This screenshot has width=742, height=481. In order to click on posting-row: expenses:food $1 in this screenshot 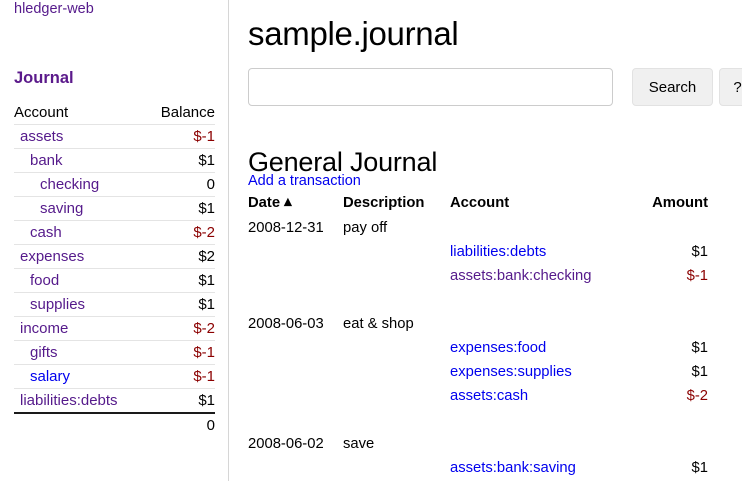, I will do `click(478, 348)`.